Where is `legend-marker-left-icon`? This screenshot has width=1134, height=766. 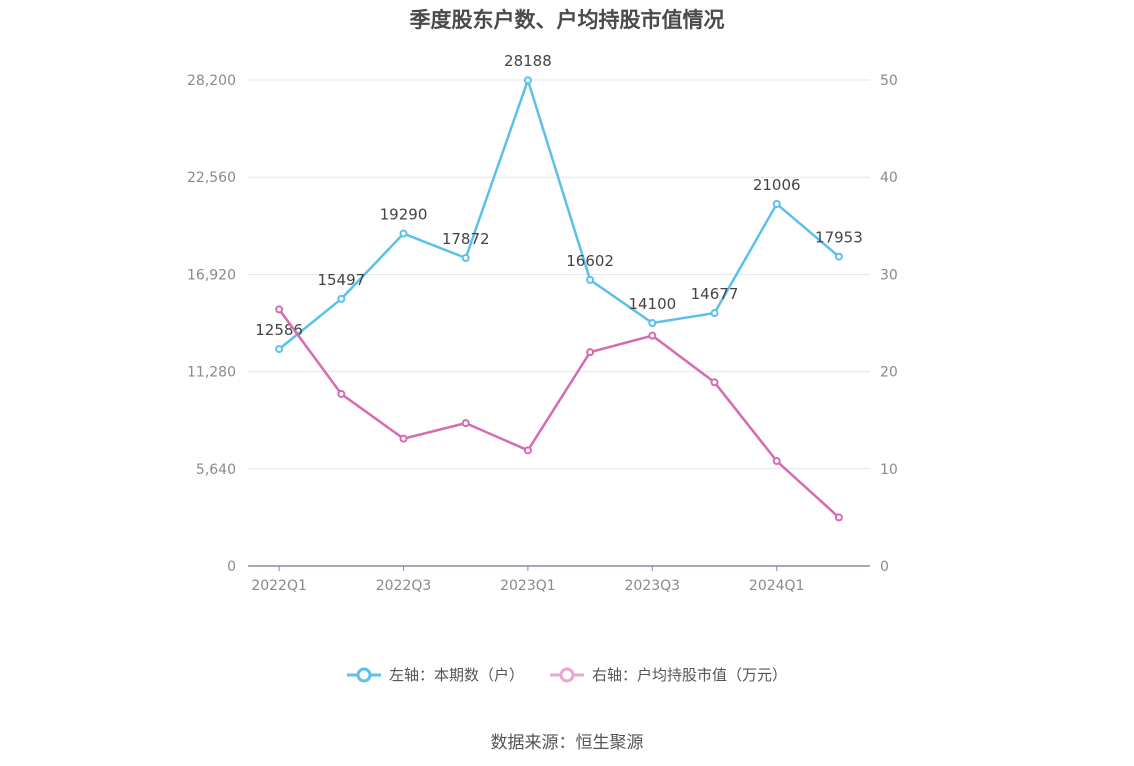 legend-marker-left-icon is located at coordinates (363, 674).